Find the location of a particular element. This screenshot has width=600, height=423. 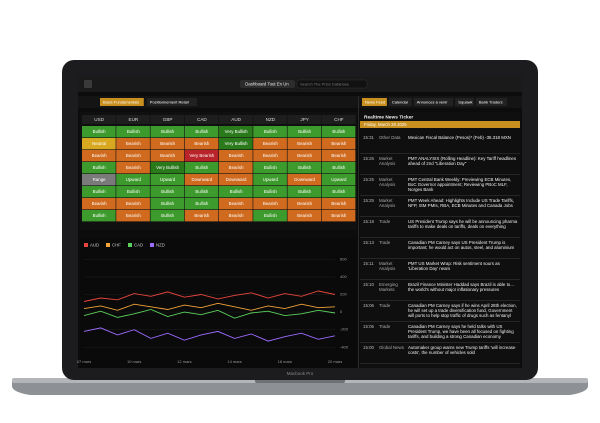

x-tick-label: 12 mars is located at coordinates (184, 361).